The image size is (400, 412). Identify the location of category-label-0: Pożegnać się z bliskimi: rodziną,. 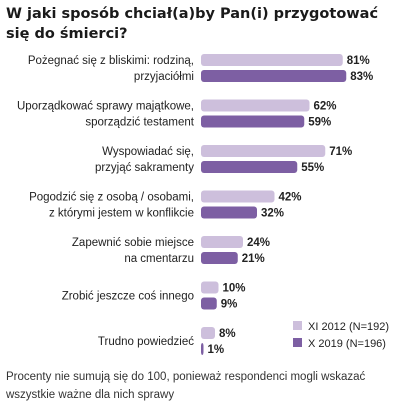
(111, 61).